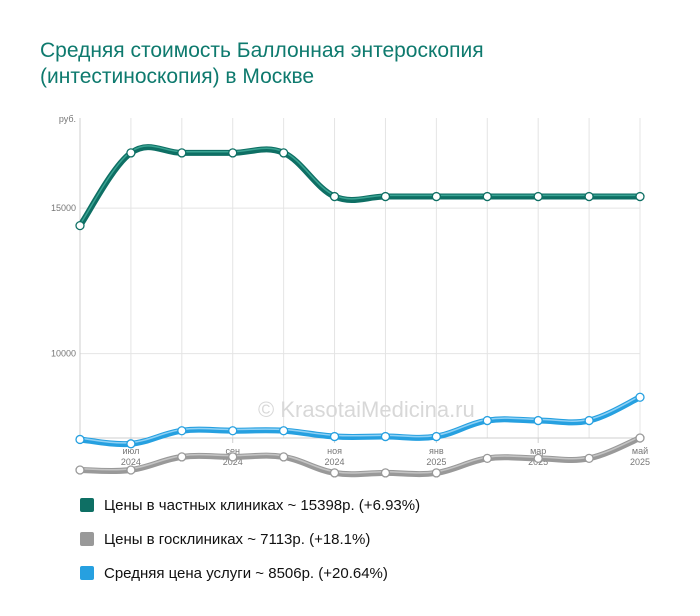 The width and height of the screenshot is (700, 616). I want to click on chart-title-line-1: Средняя стоимость Баллонная энтероскопия, so click(262, 50).